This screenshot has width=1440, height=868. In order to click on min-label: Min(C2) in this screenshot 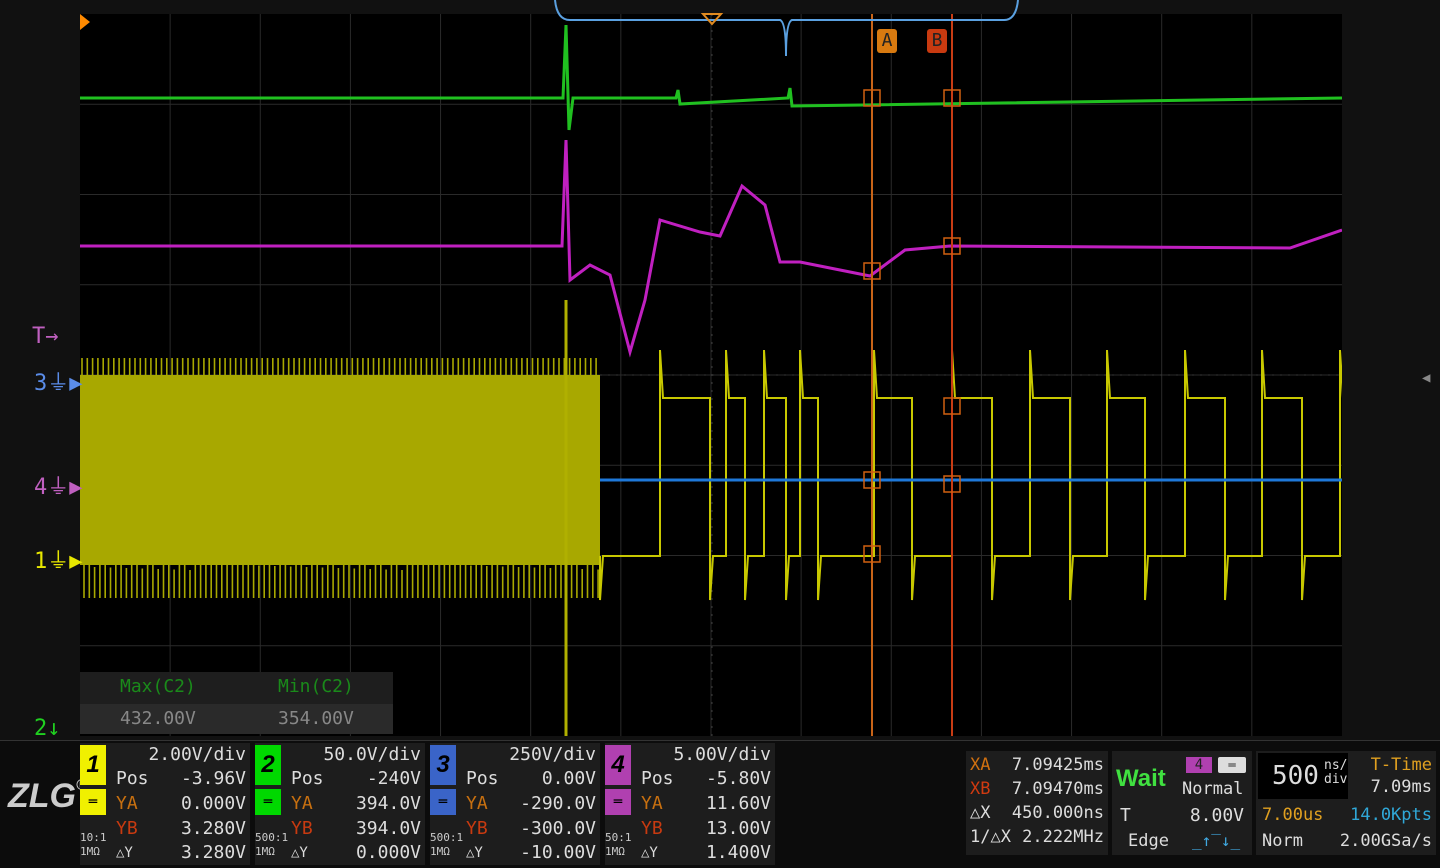, I will do `click(316, 686)`.